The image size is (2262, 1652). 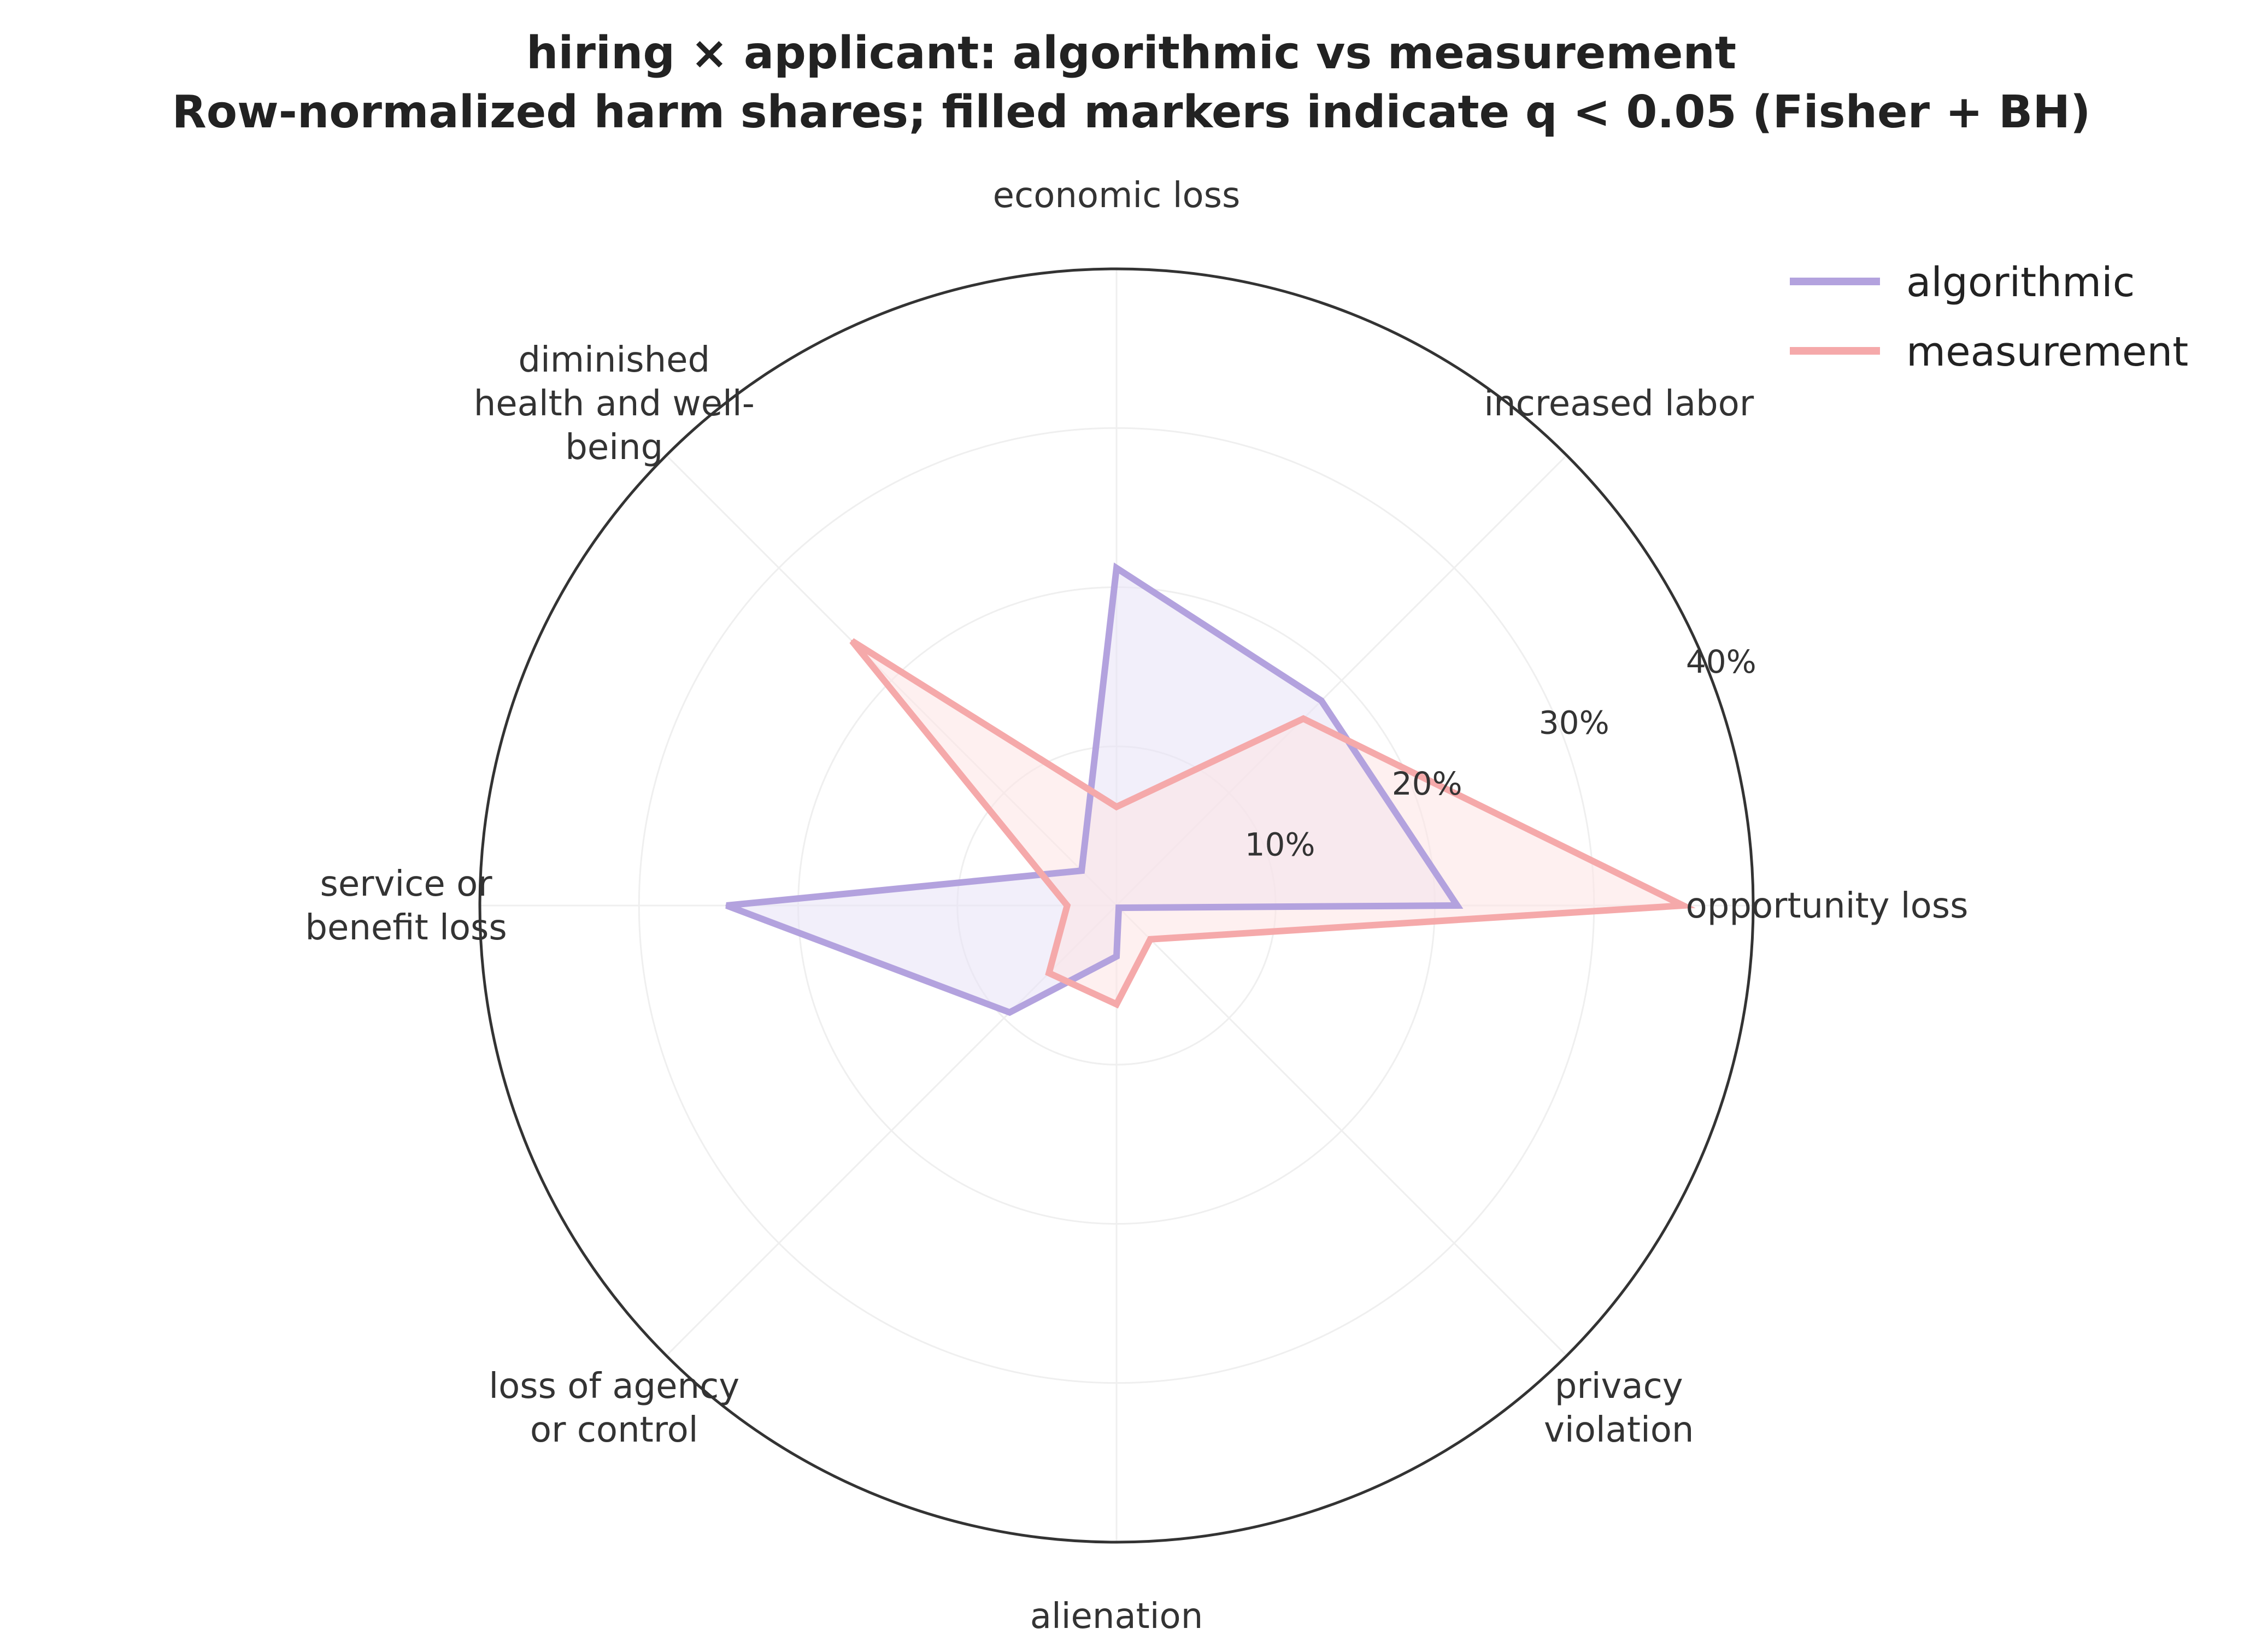 I want to click on axis-label-line: benefit loss, so click(x=406, y=928).